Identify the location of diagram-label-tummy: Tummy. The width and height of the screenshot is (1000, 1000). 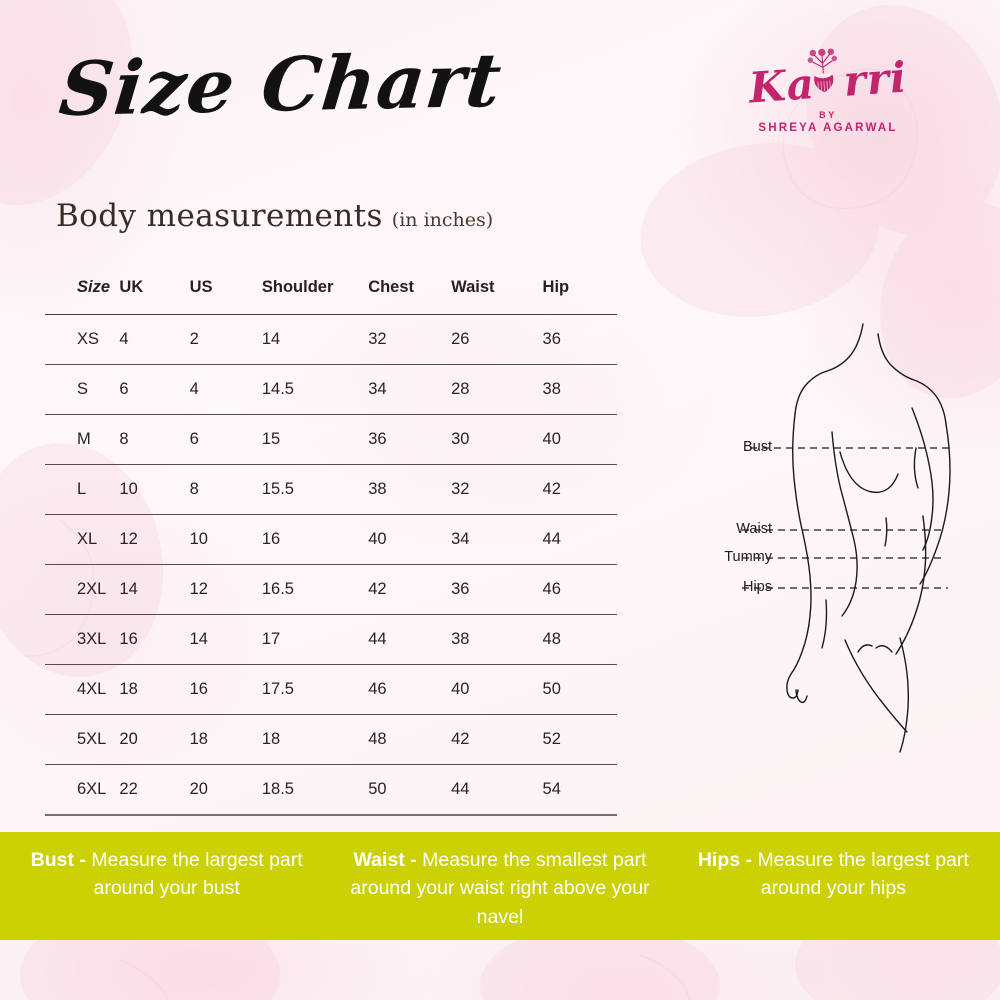
(748, 557).